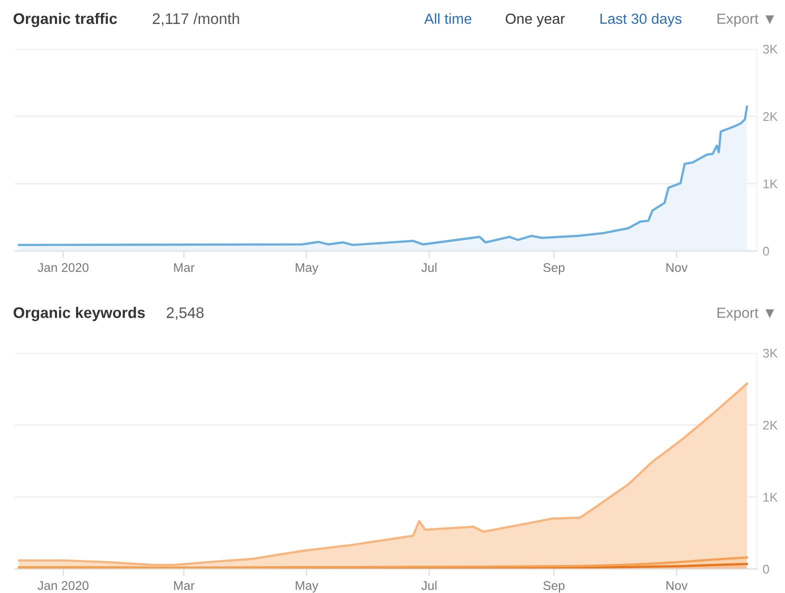 The width and height of the screenshot is (785, 593). What do you see at coordinates (448, 18) in the screenshot?
I see `text: All time` at bounding box center [448, 18].